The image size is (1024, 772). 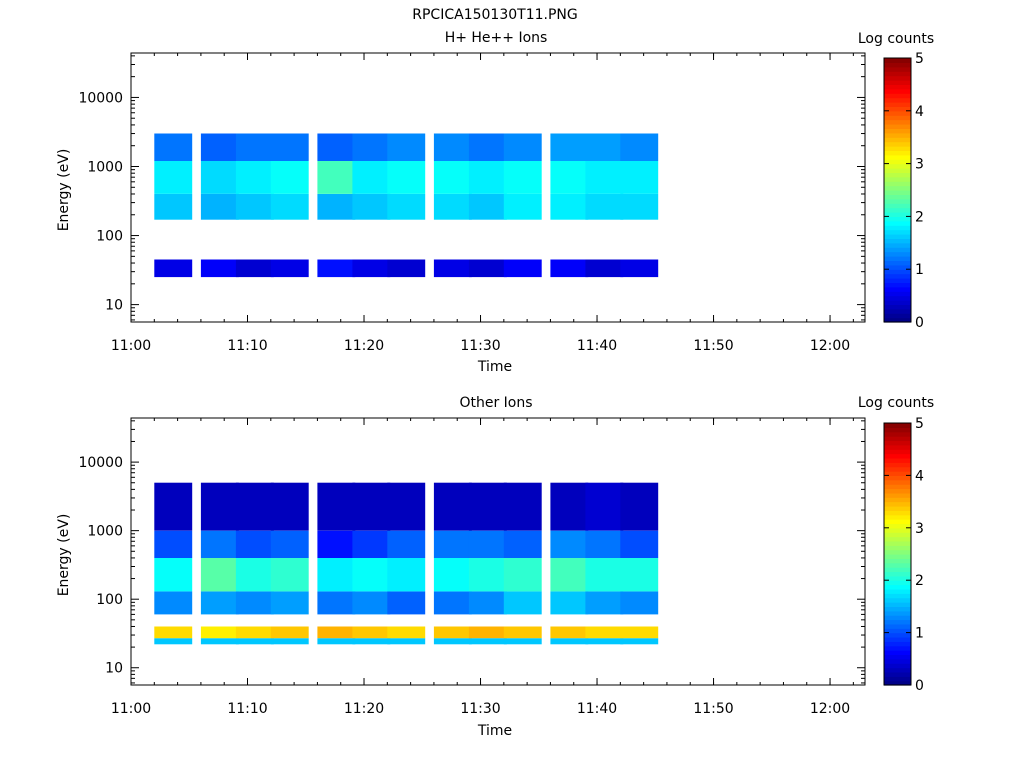 What do you see at coordinates (919, 529) in the screenshot?
I see `colorbar-tick-label: 3` at bounding box center [919, 529].